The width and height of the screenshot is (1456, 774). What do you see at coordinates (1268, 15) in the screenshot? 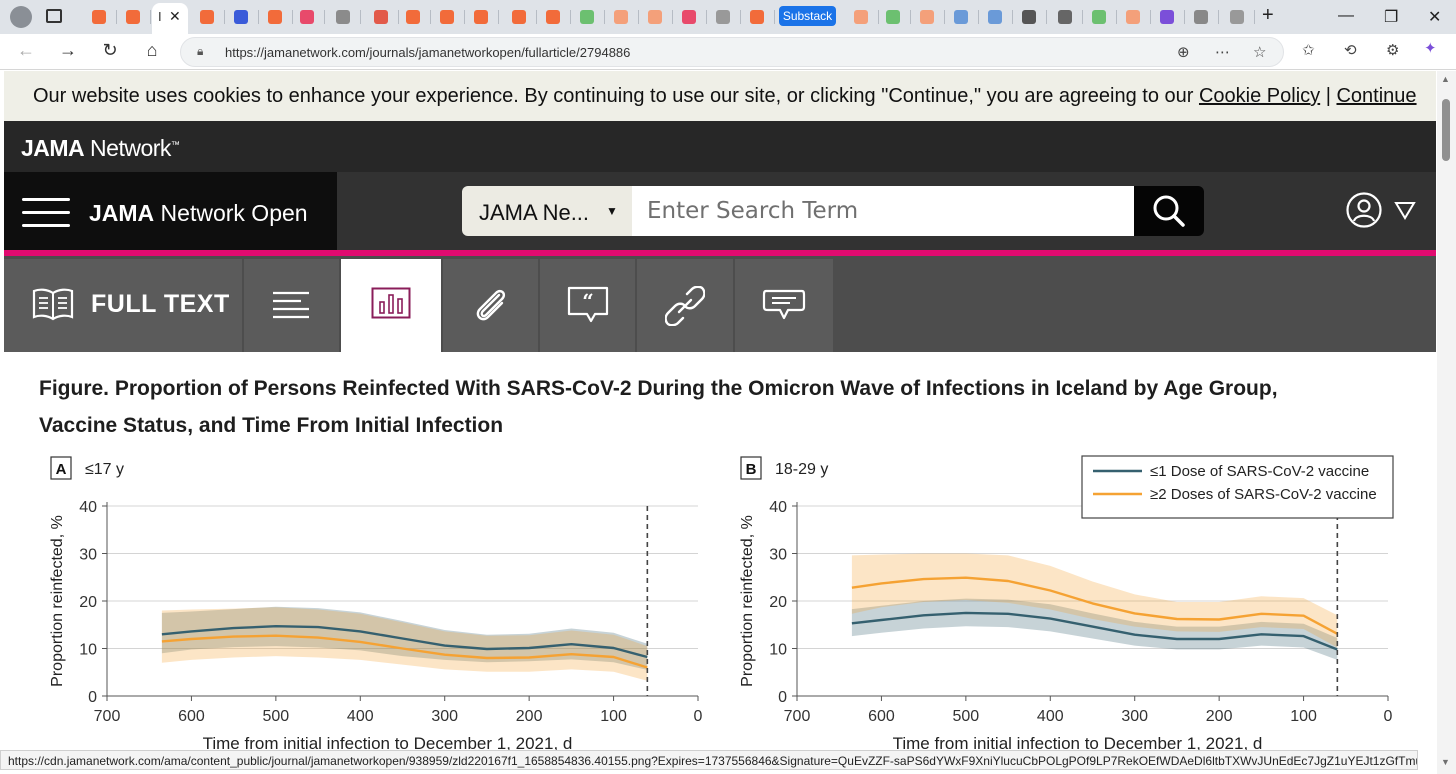
I see `new-tab-icon: +` at bounding box center [1268, 15].